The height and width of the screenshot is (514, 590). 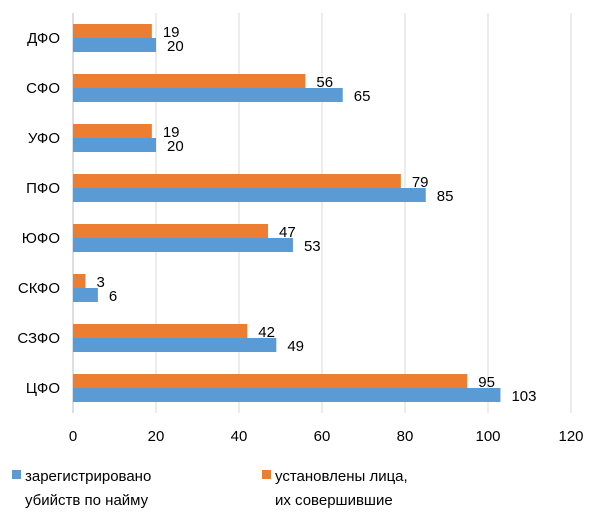 What do you see at coordinates (420, 182) in the screenshot?
I see `data-label: 79` at bounding box center [420, 182].